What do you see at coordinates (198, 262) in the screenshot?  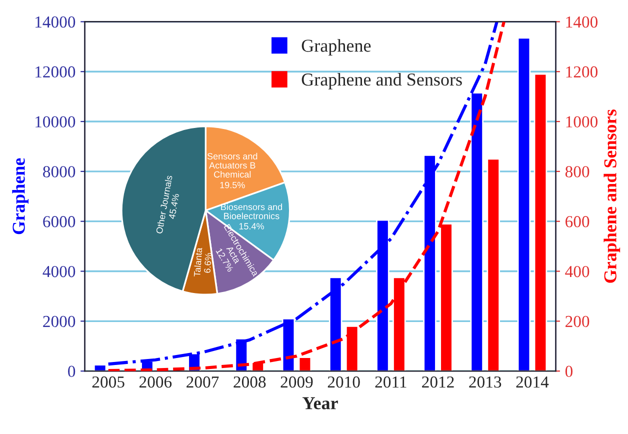 I see `slice-label: Talanta` at bounding box center [198, 262].